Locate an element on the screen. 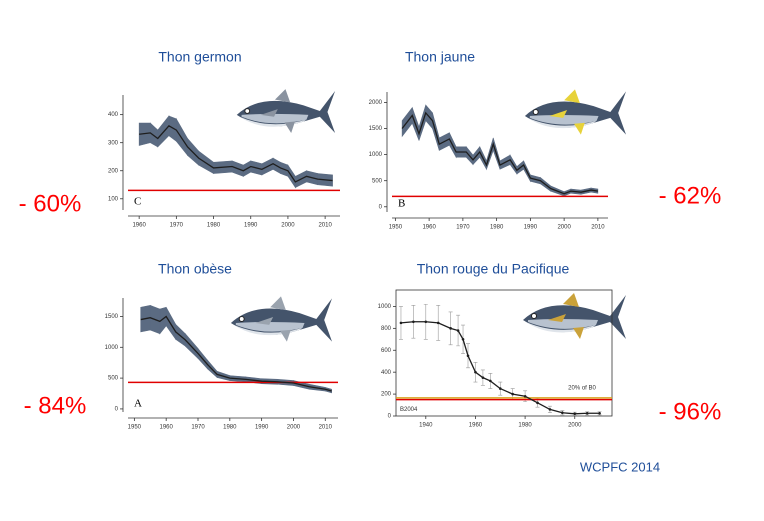 The height and width of the screenshot is (521, 764). y-tick-label: 800 is located at coordinates (386, 329).